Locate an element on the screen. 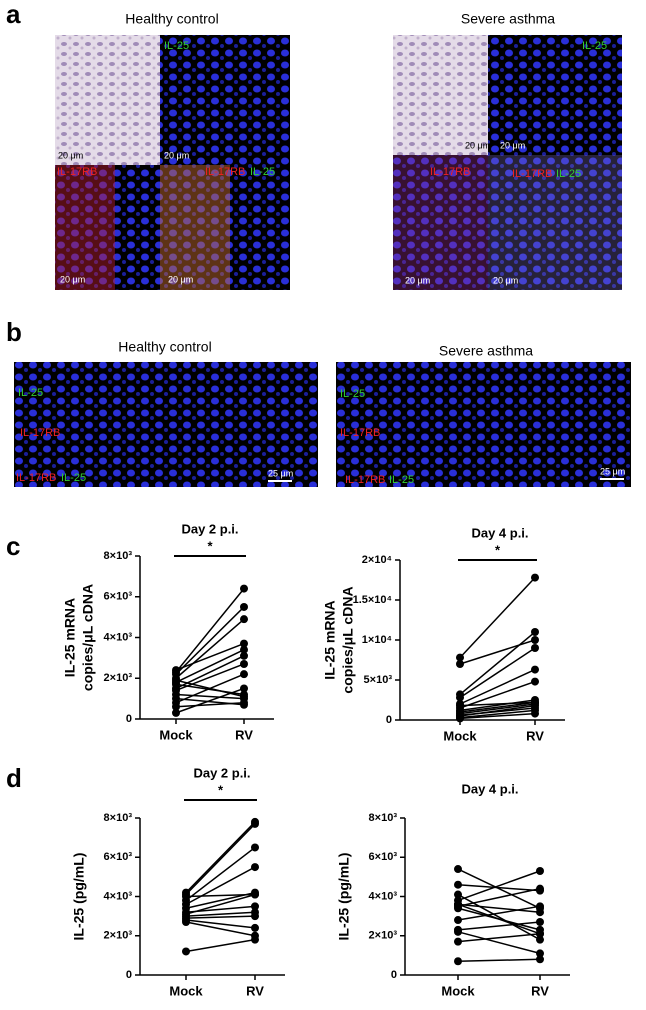 The image size is (646, 1010). y-tick-label: 5×10³ is located at coordinates (378, 680).